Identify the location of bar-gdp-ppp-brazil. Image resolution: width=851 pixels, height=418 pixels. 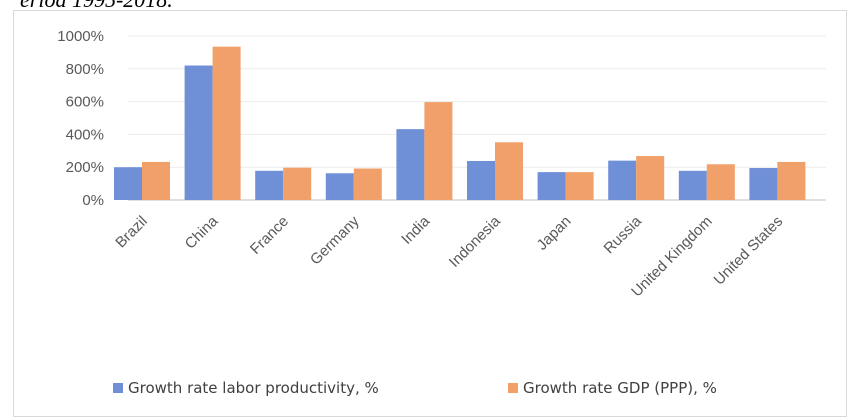
(156, 180).